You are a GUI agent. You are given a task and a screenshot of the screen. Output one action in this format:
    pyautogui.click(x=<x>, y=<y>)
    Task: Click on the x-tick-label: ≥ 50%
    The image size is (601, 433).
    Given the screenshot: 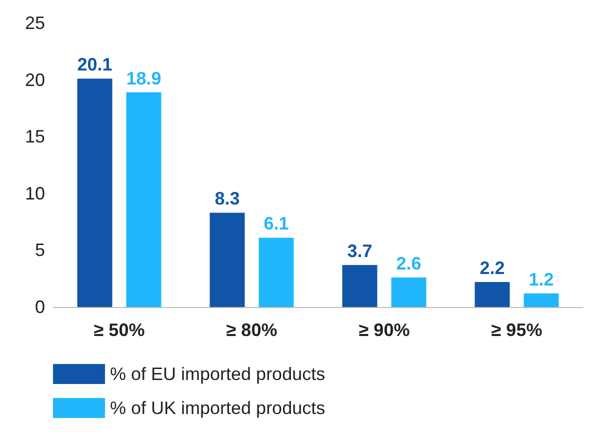 What is the action you would take?
    pyautogui.click(x=119, y=330)
    